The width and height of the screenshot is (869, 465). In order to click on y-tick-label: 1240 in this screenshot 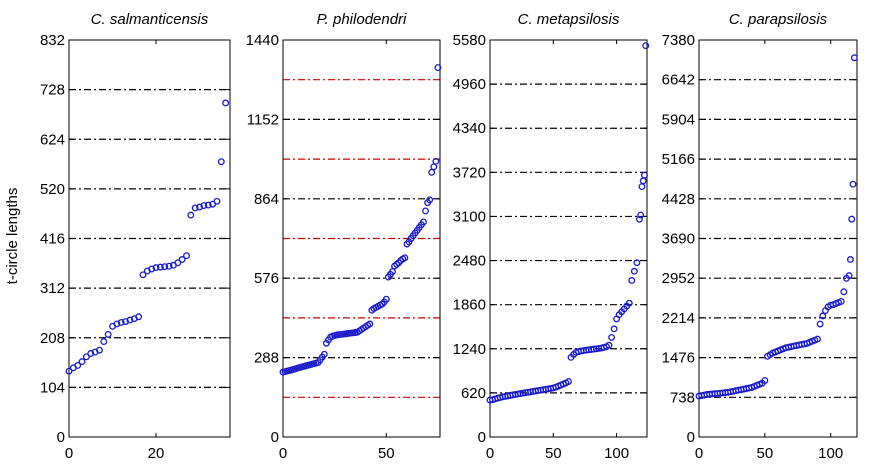, I will do `click(469, 349)`.